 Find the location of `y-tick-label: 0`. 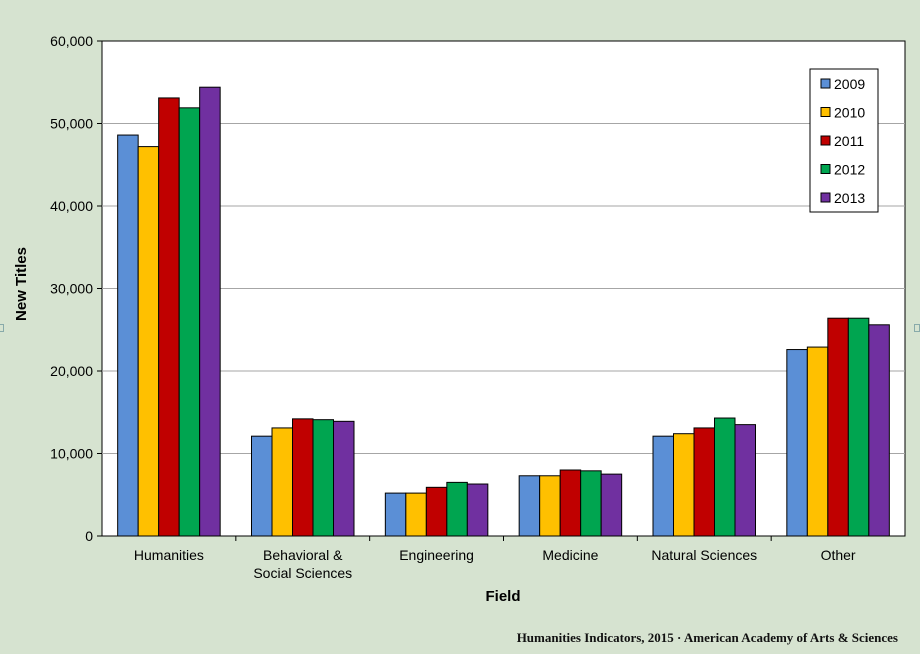

y-tick-label: 0 is located at coordinates (89, 536).